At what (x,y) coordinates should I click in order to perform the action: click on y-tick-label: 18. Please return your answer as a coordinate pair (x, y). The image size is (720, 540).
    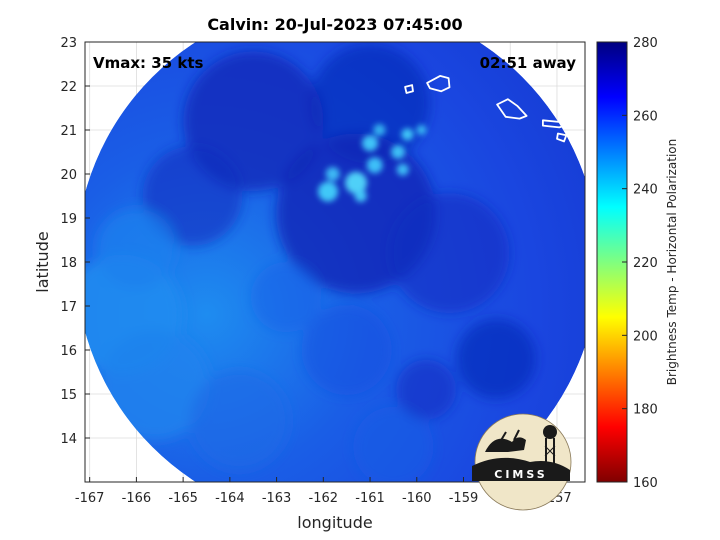
    Looking at the image, I should click on (68, 263).